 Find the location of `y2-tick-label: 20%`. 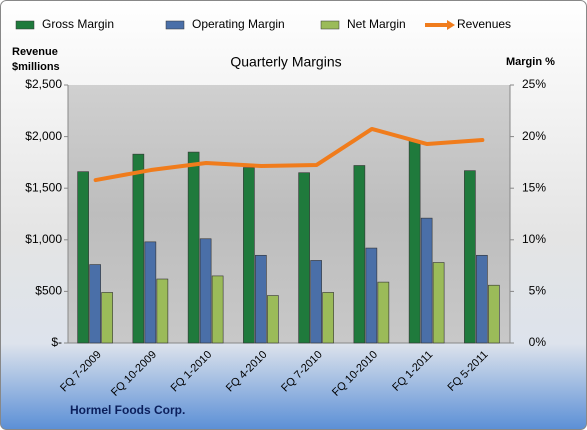

y2-tick-label: 20% is located at coordinates (534, 136).